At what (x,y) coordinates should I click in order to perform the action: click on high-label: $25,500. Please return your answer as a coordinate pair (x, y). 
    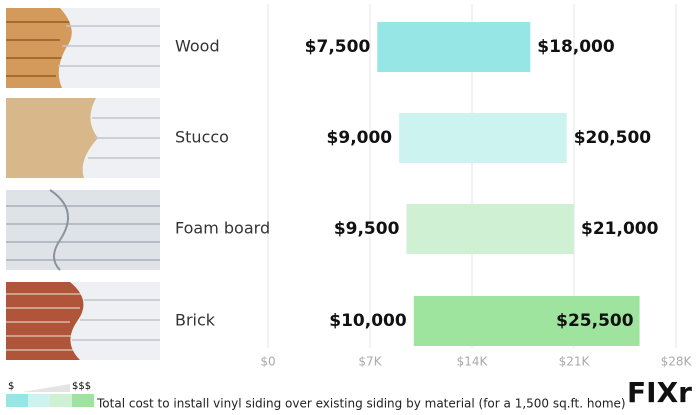
    Looking at the image, I should click on (595, 321).